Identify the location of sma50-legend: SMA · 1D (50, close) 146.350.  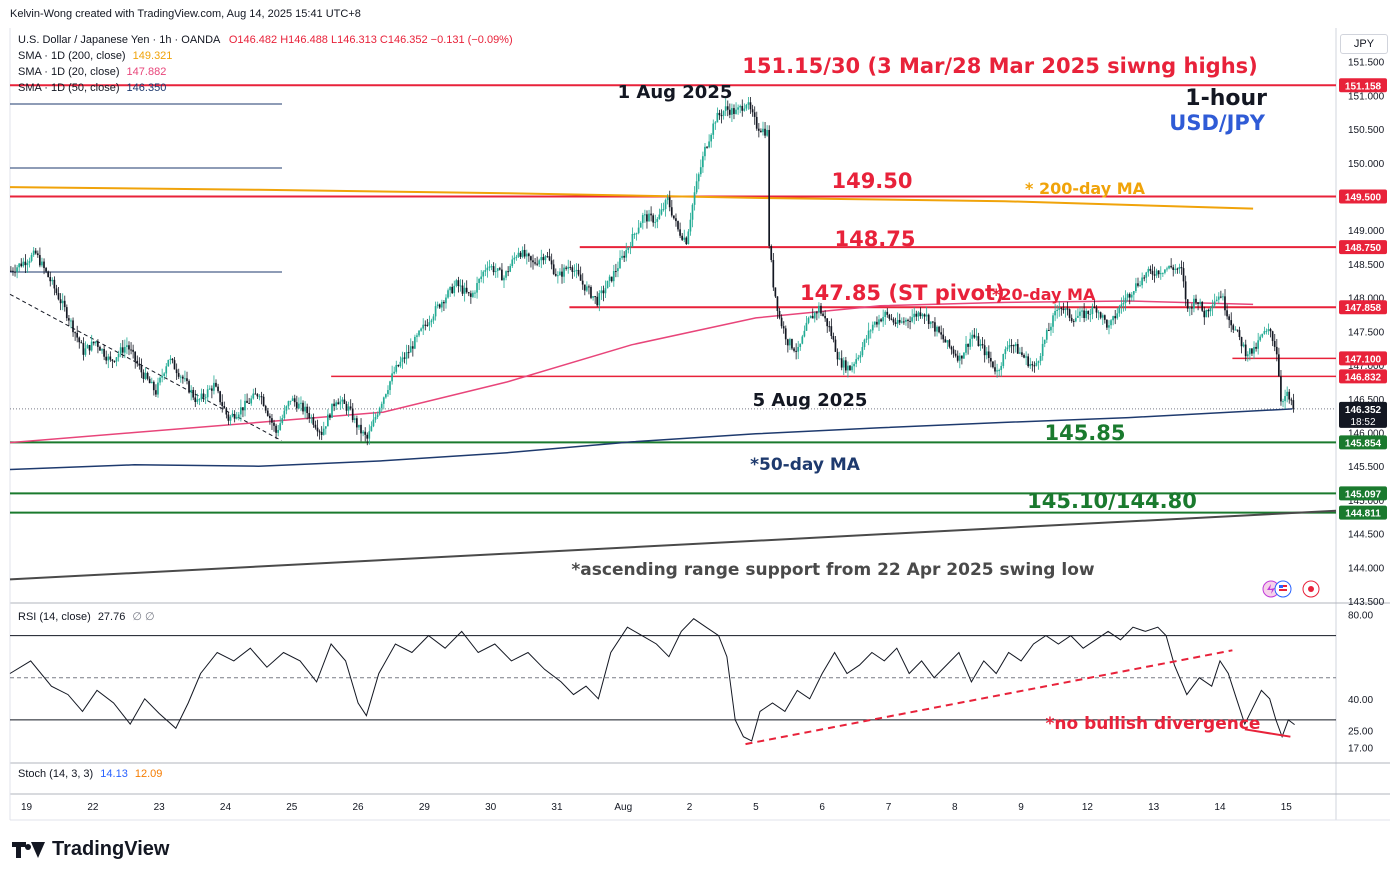
(92, 88).